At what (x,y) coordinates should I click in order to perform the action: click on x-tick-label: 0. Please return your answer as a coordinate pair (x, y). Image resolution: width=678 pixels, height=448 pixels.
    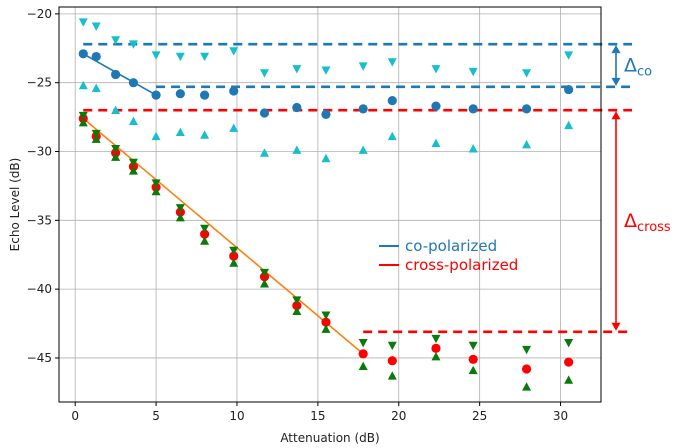
    Looking at the image, I should click on (75, 416).